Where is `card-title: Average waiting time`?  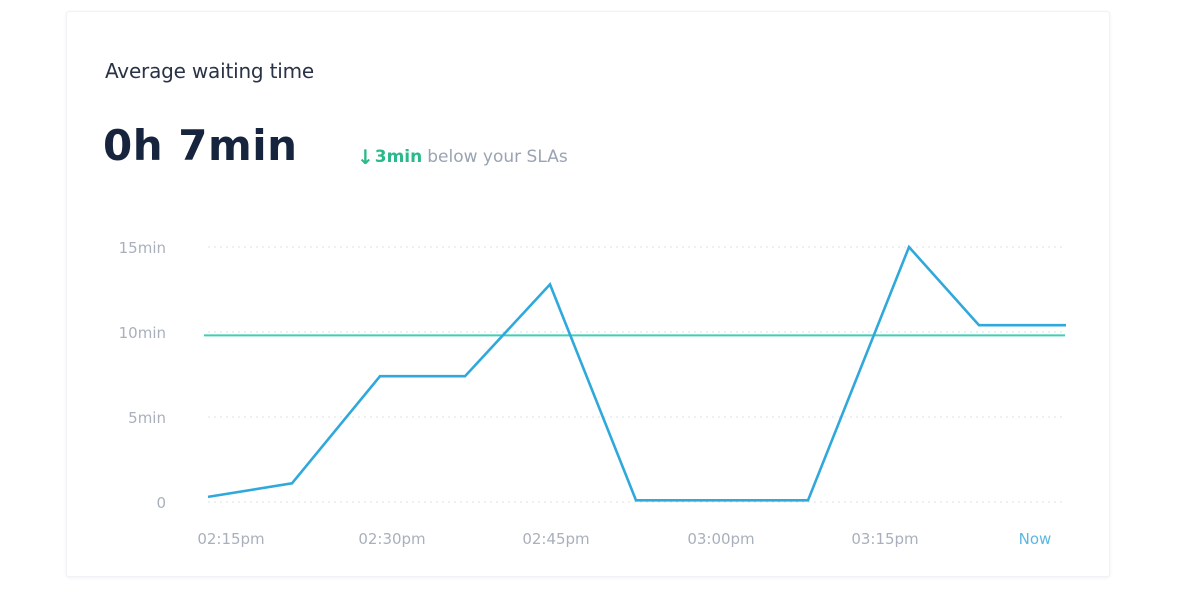
card-title: Average waiting time is located at coordinates (209, 71).